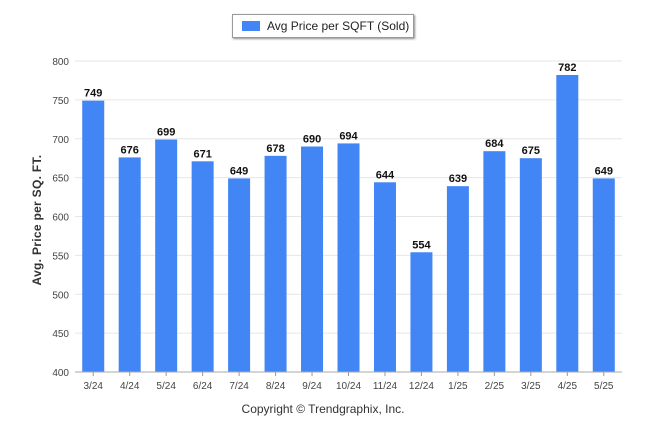 The width and height of the screenshot is (646, 434). What do you see at coordinates (60, 62) in the screenshot?
I see `y-tick-label: 800` at bounding box center [60, 62].